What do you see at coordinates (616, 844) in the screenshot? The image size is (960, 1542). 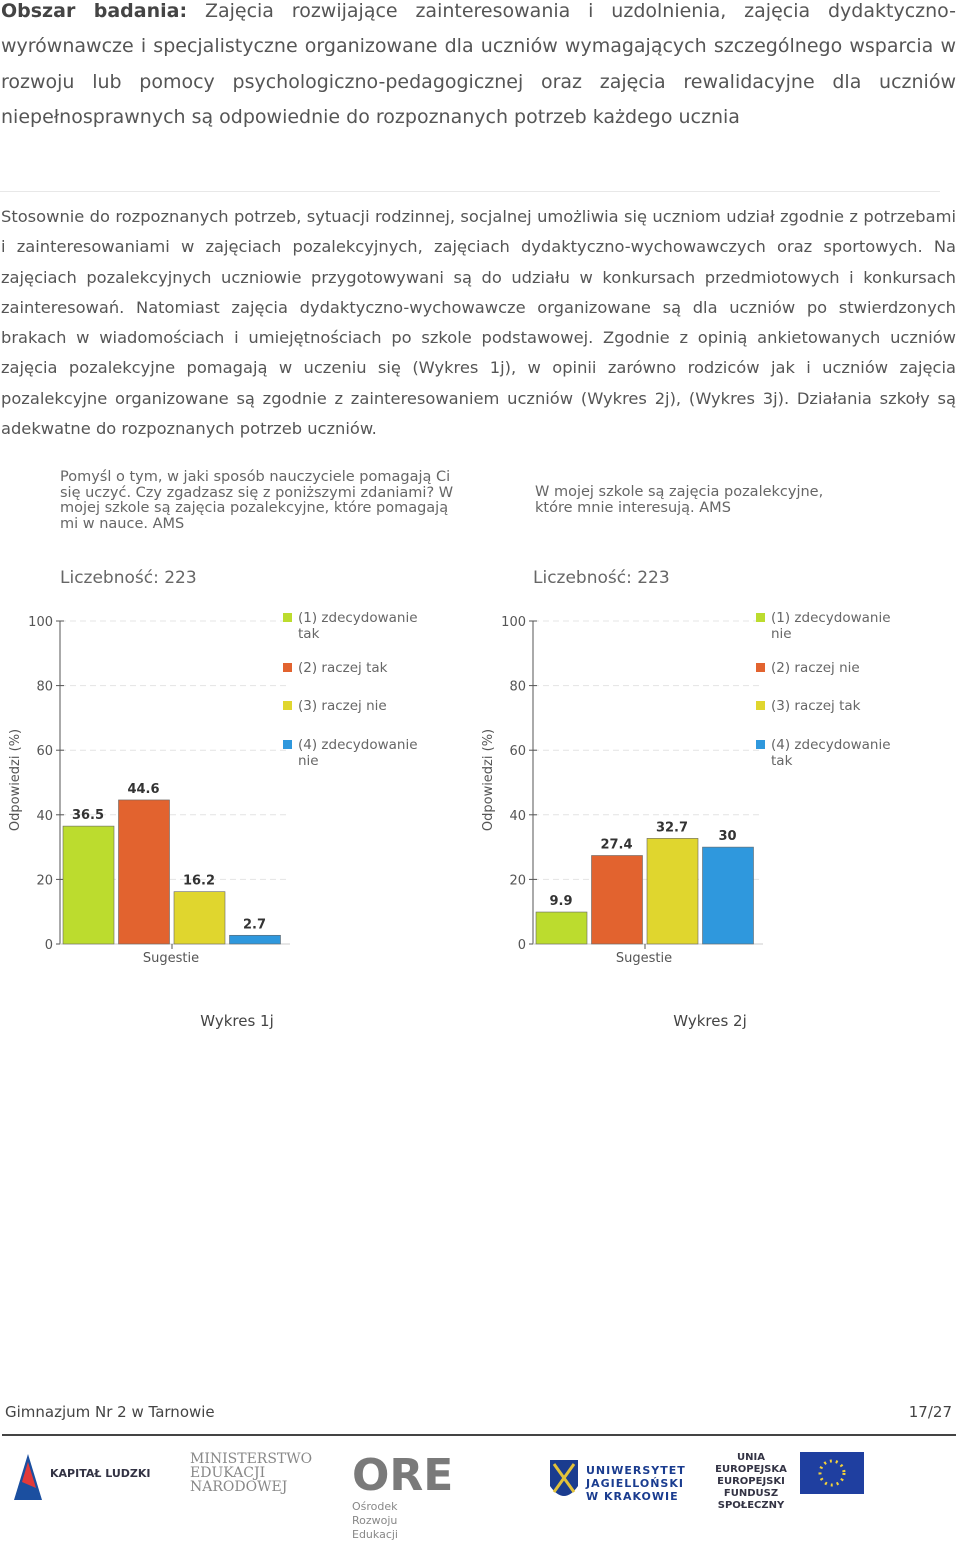 I see `data-label: 27.4` at bounding box center [616, 844].